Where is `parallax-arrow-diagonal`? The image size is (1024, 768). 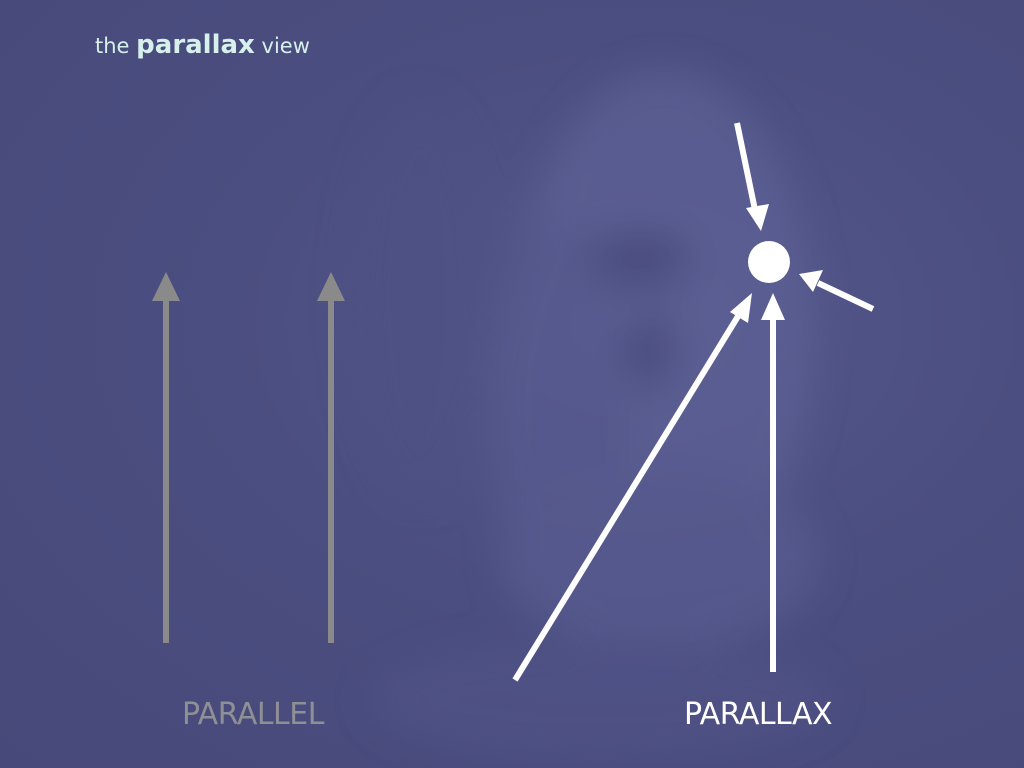
parallax-arrow-diagonal is located at coordinates (632, 487).